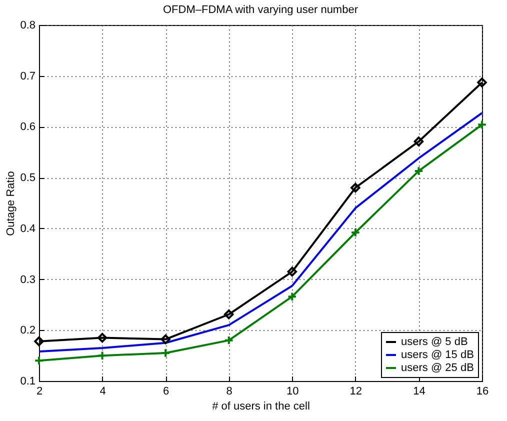 Image resolution: width=507 pixels, height=421 pixels. I want to click on chart-title: OFDM–FDMA with varying user number, so click(260, 10).